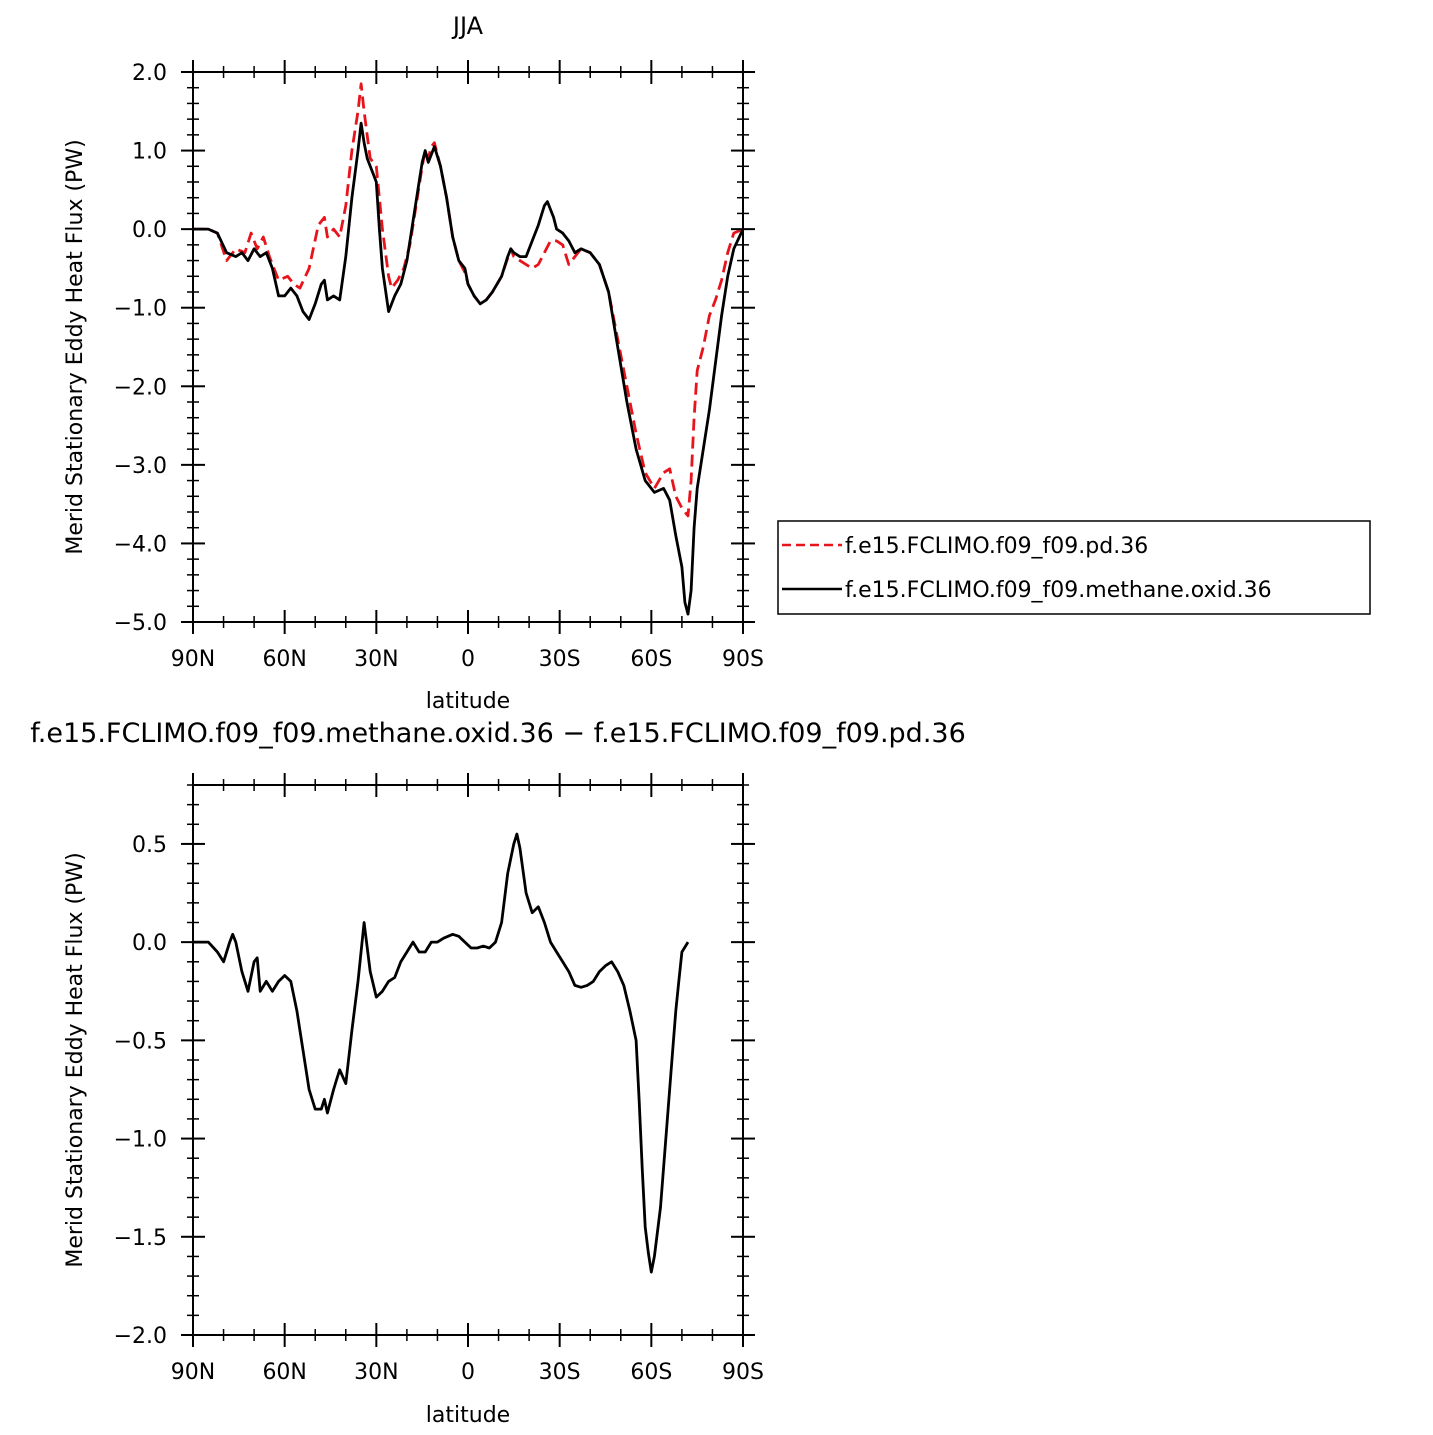  Describe the element at coordinates (996, 546) in the screenshot. I see `legend-entry-pd: f.e15.FCLIMO.f09_f09.pd.36` at that location.